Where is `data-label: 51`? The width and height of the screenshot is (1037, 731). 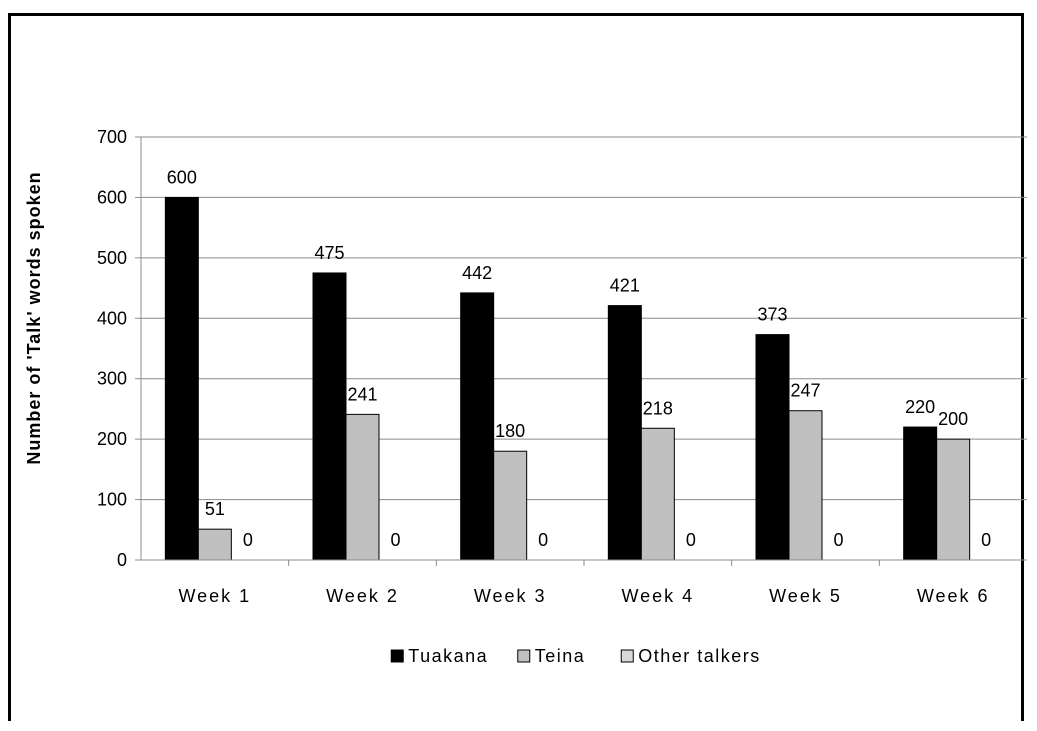 data-label: 51 is located at coordinates (215, 509).